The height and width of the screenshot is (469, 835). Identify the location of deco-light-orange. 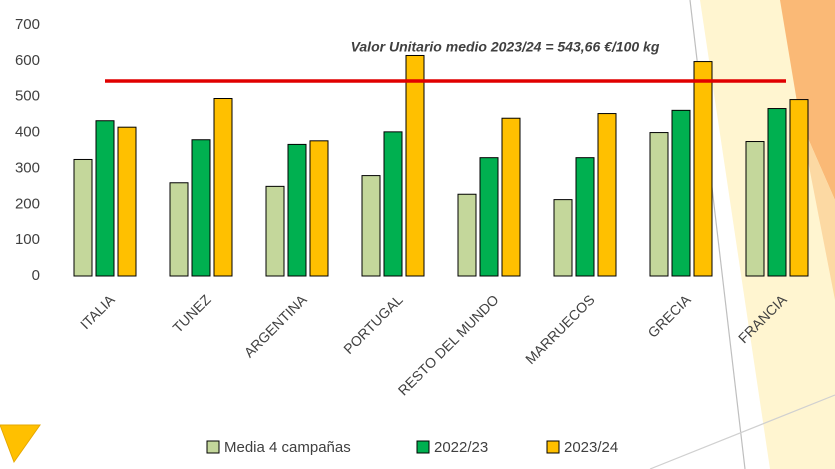
(817, 210).